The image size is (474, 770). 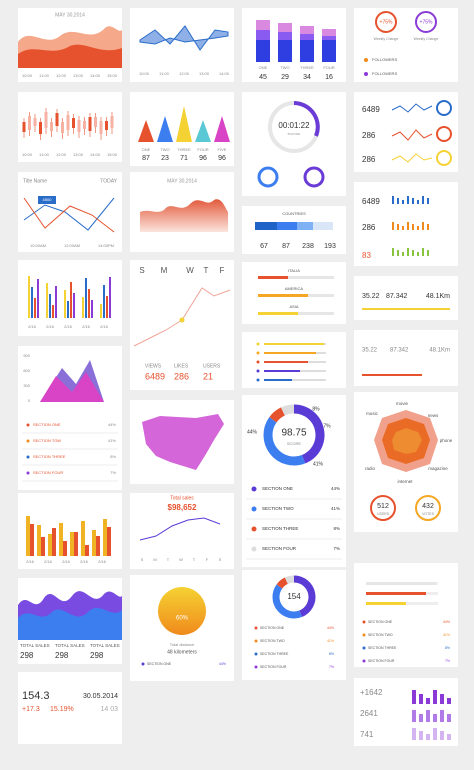 What do you see at coordinates (294, 270) in the screenshot?
I see `label: ITALIA` at bounding box center [294, 270].